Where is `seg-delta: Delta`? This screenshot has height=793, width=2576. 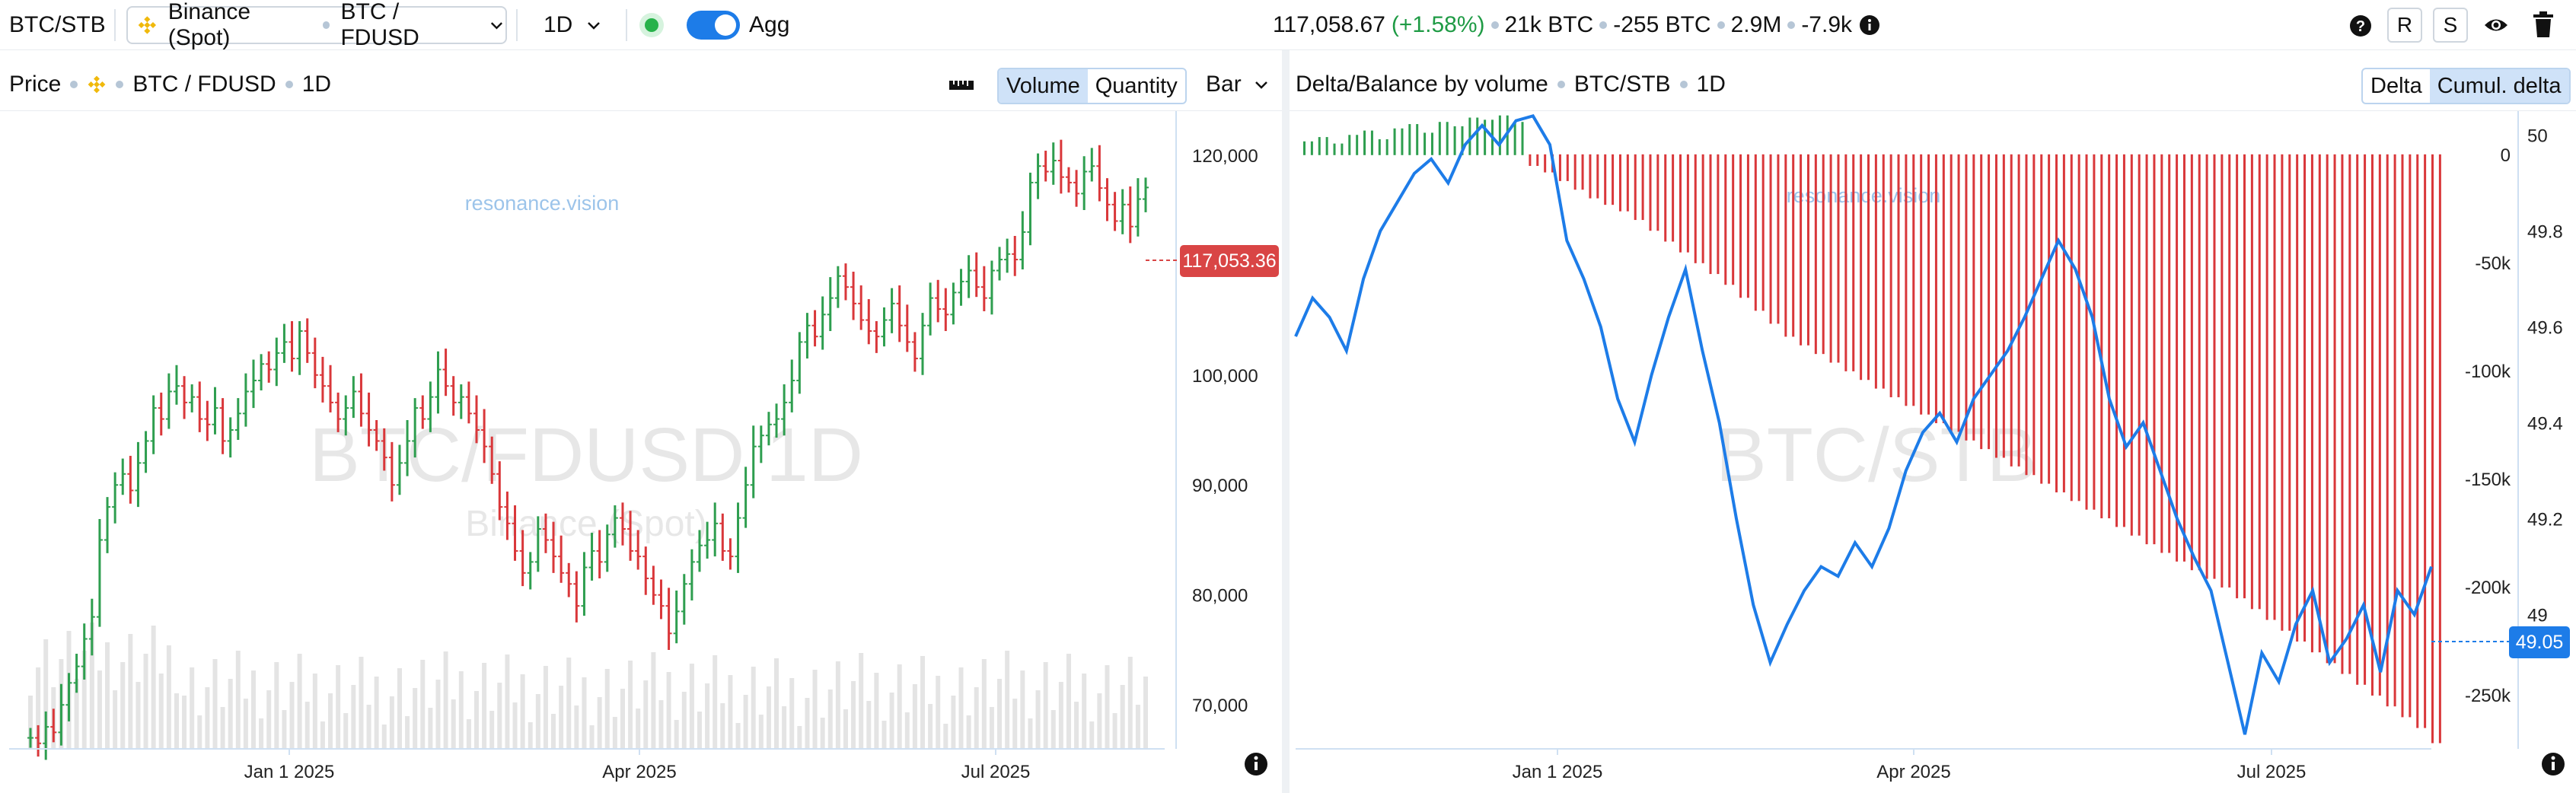 seg-delta: Delta is located at coordinates (2396, 85).